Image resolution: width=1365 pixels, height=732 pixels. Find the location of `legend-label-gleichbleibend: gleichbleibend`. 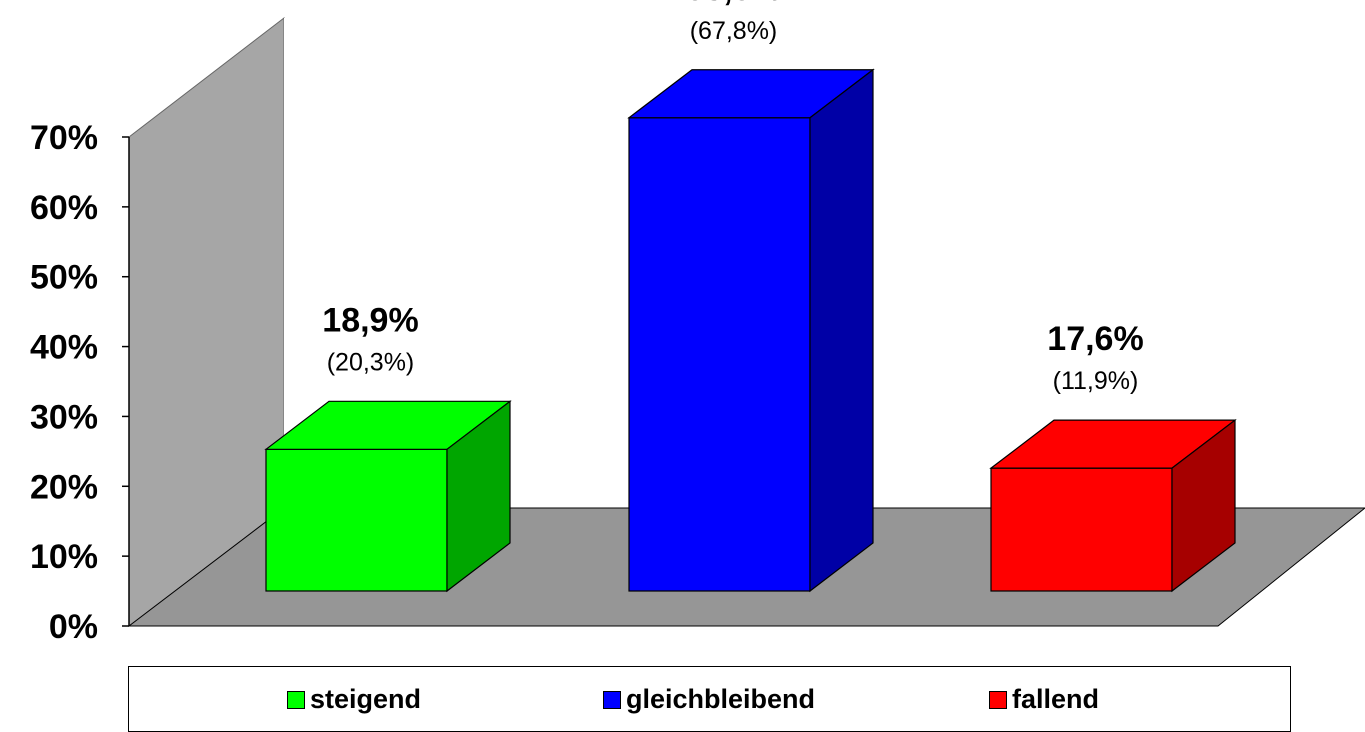

legend-label-gleichbleibend: gleichbleibend is located at coordinates (721, 699).